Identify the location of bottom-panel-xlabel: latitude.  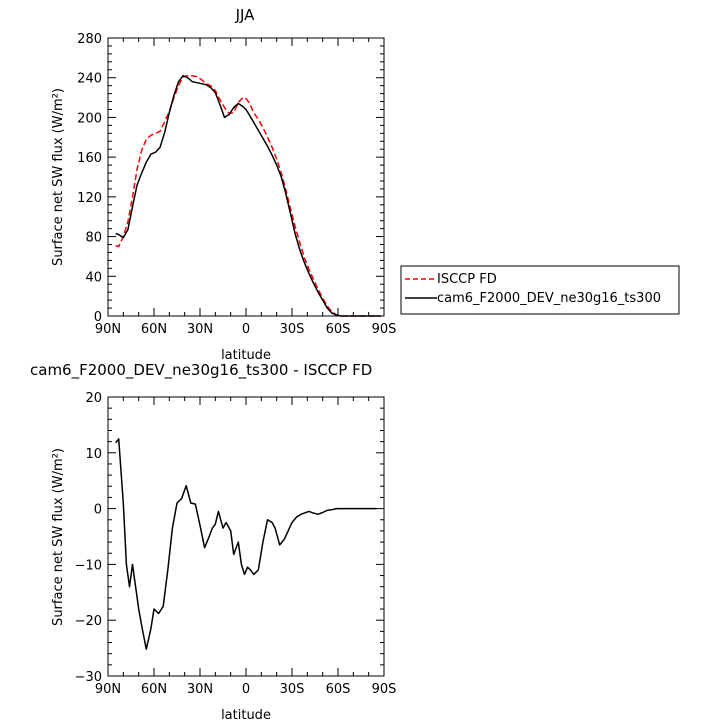
(246, 715).